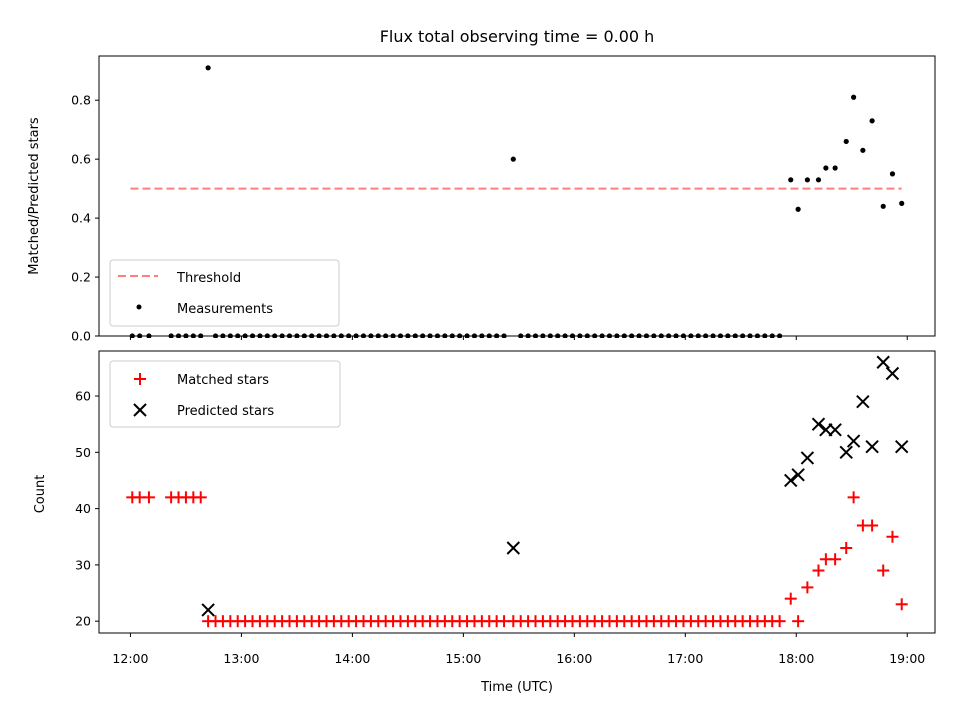 The width and height of the screenshot is (960, 720). I want to click on legend-threshold-label: Threshold, so click(208, 278).